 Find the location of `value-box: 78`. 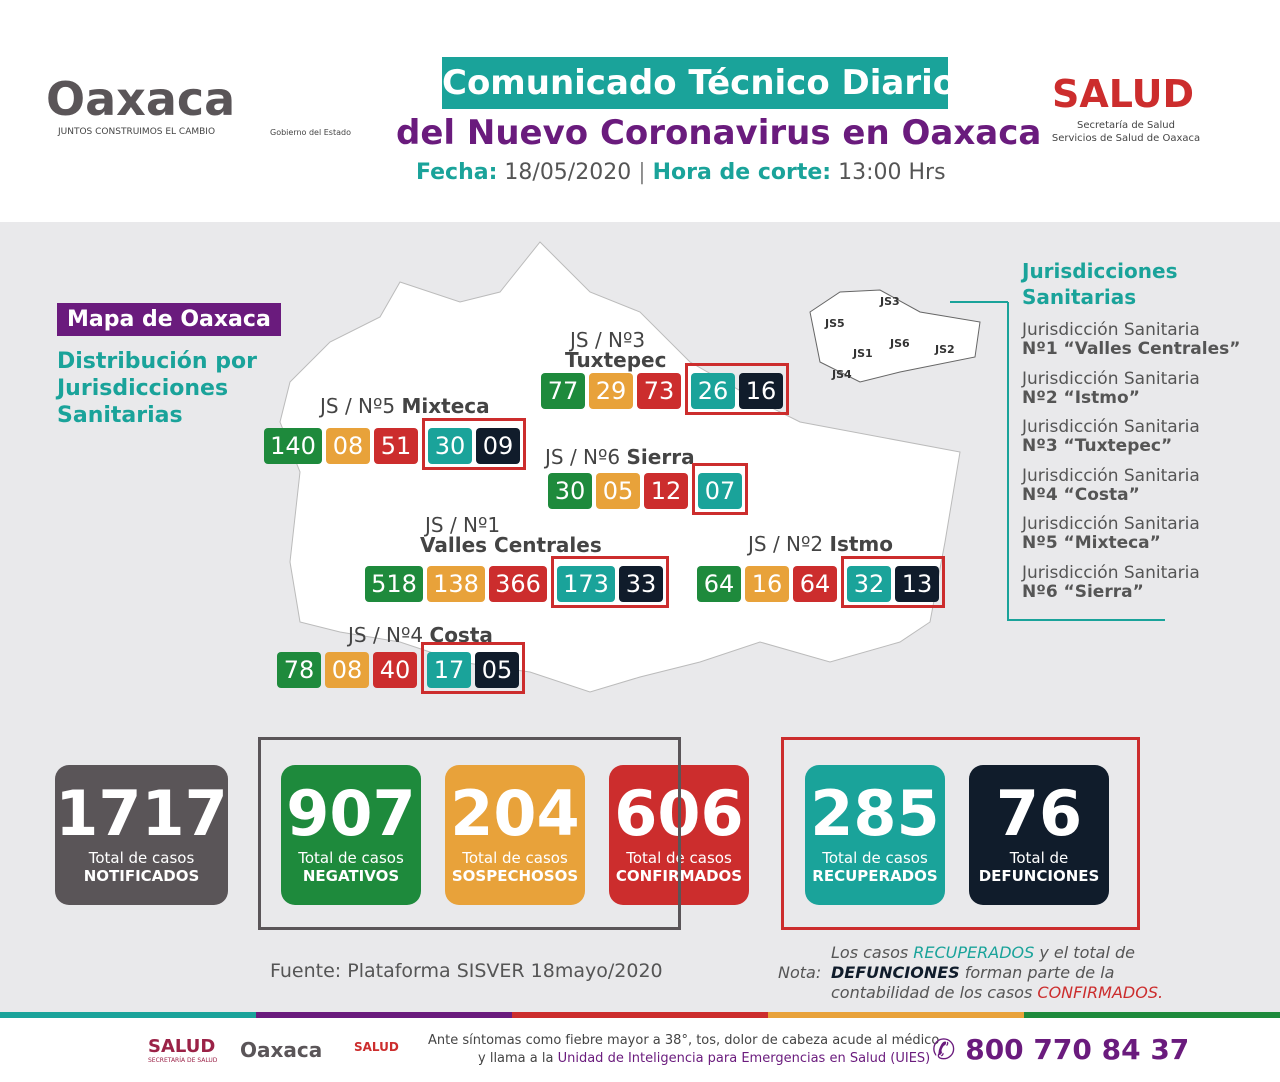

value-box: 78 is located at coordinates (299, 670).